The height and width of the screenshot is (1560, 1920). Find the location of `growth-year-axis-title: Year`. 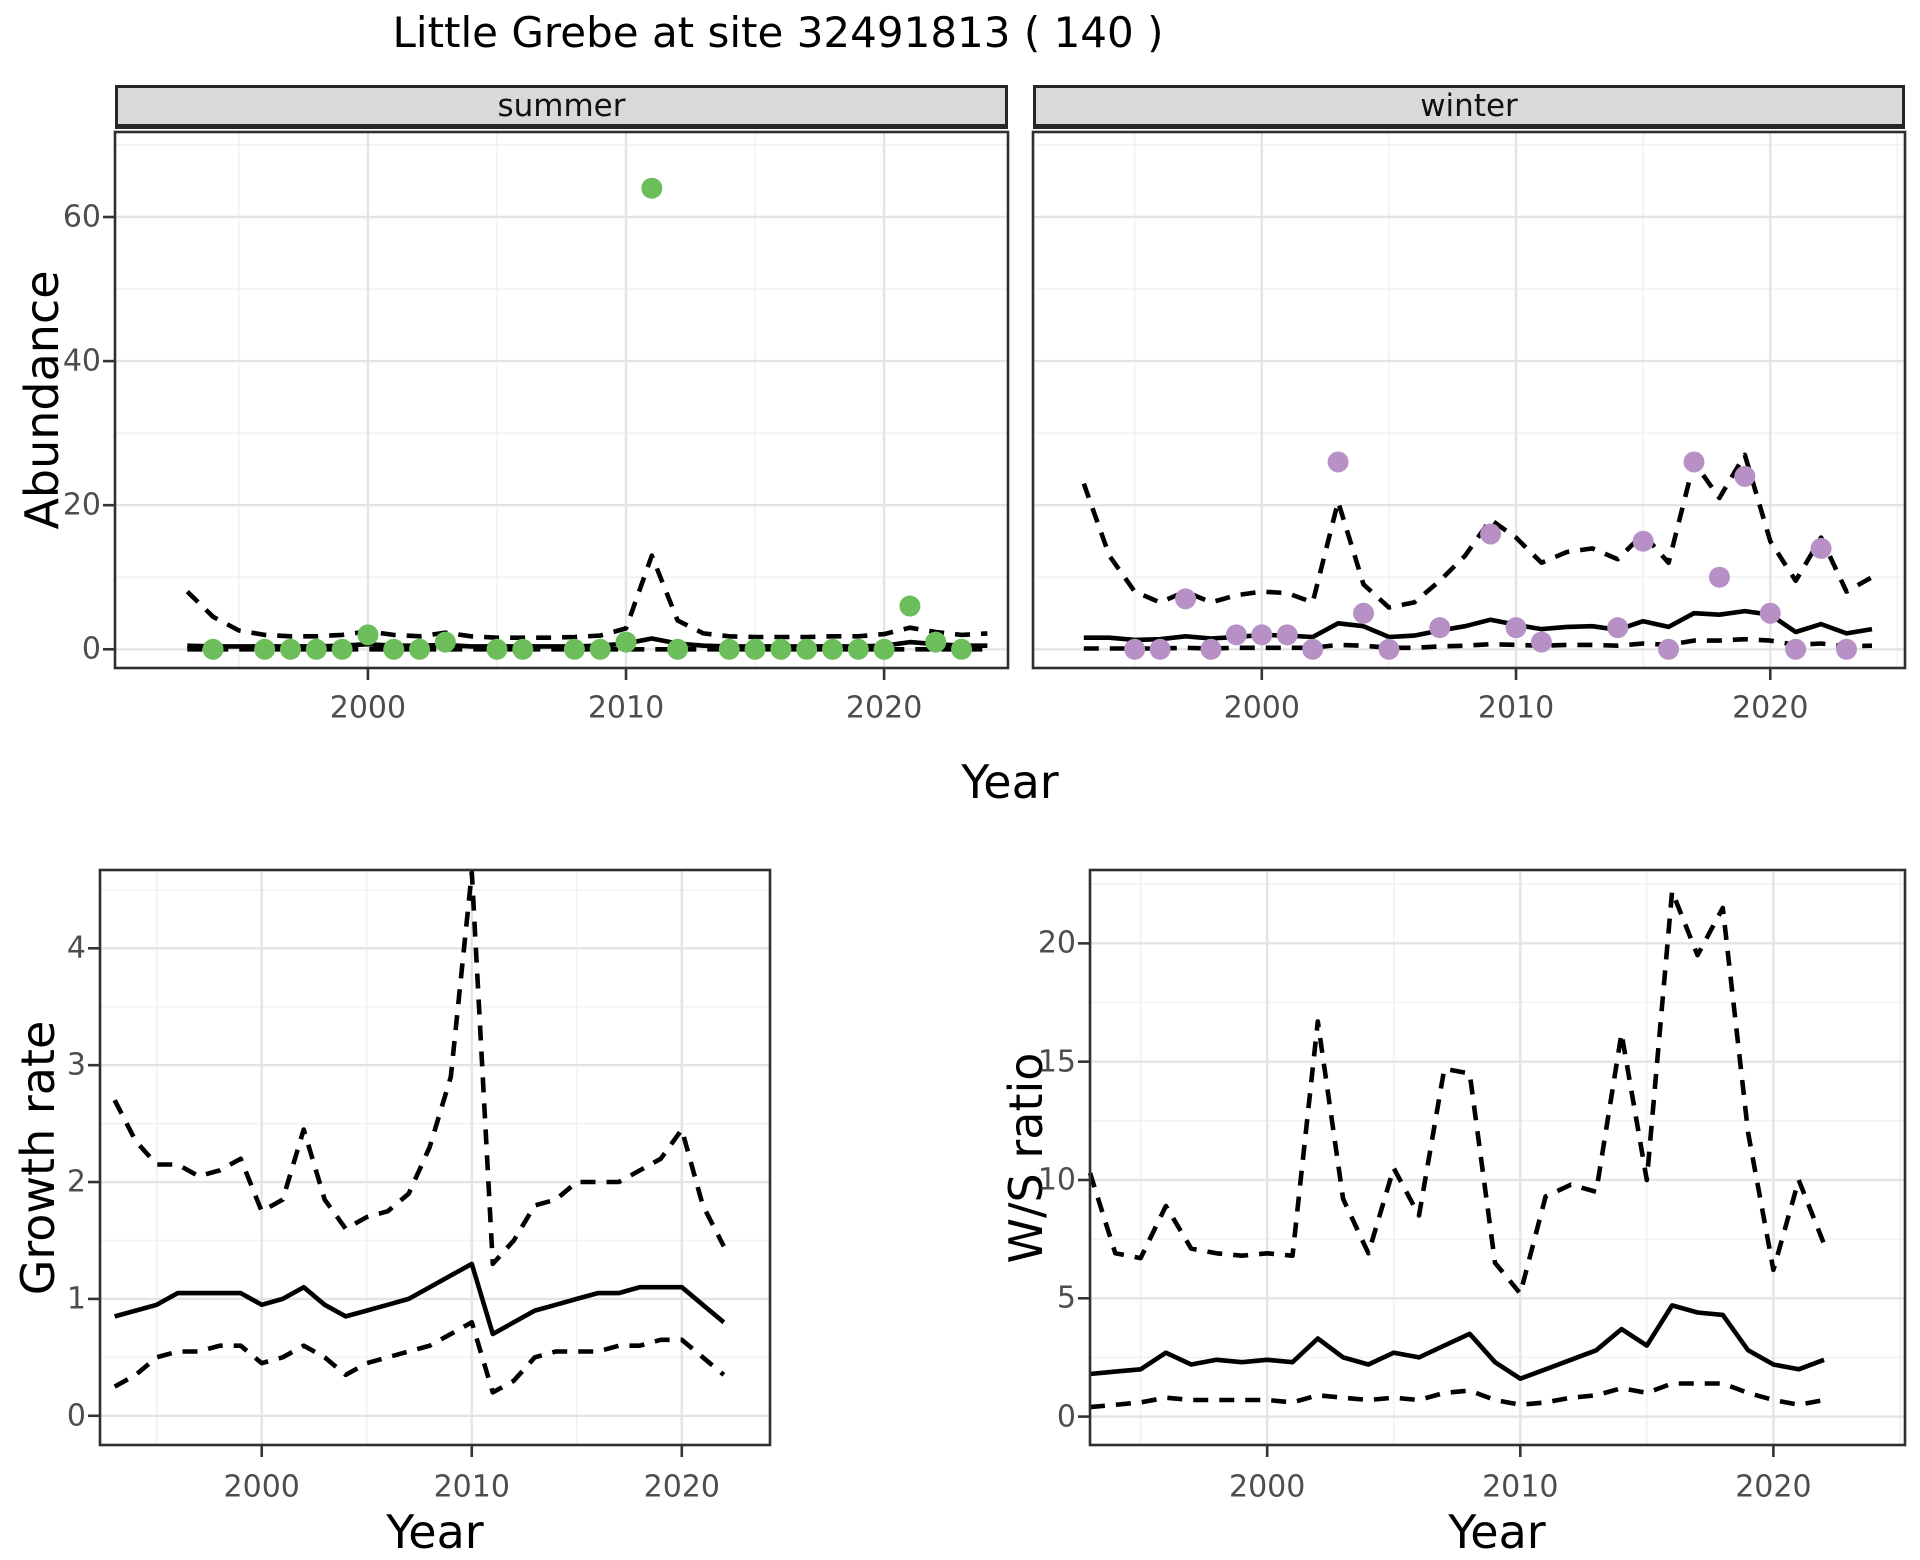

growth-year-axis-title: Year is located at coordinates (435, 1532).